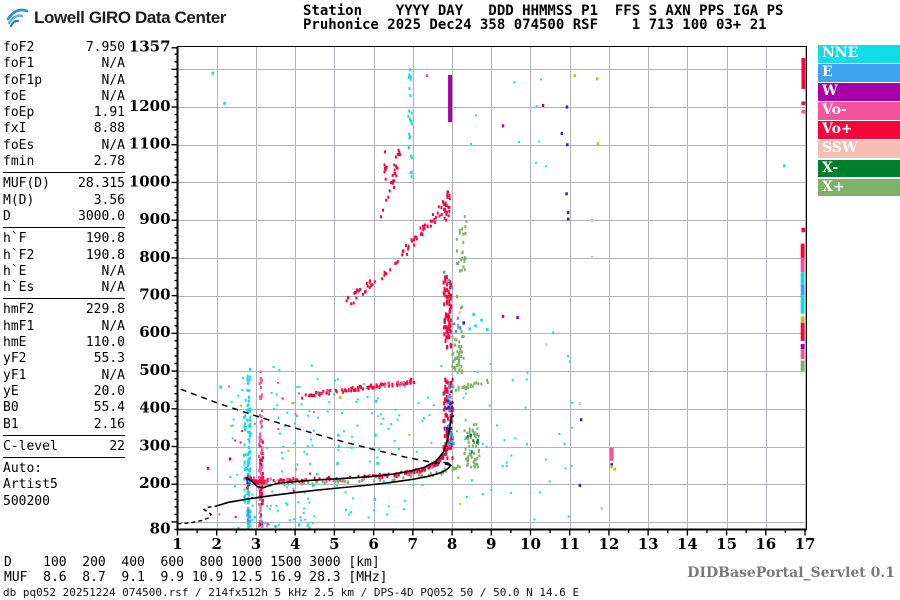 This screenshot has height=600, width=900. I want to click on param-label: fxI, so click(15, 129).